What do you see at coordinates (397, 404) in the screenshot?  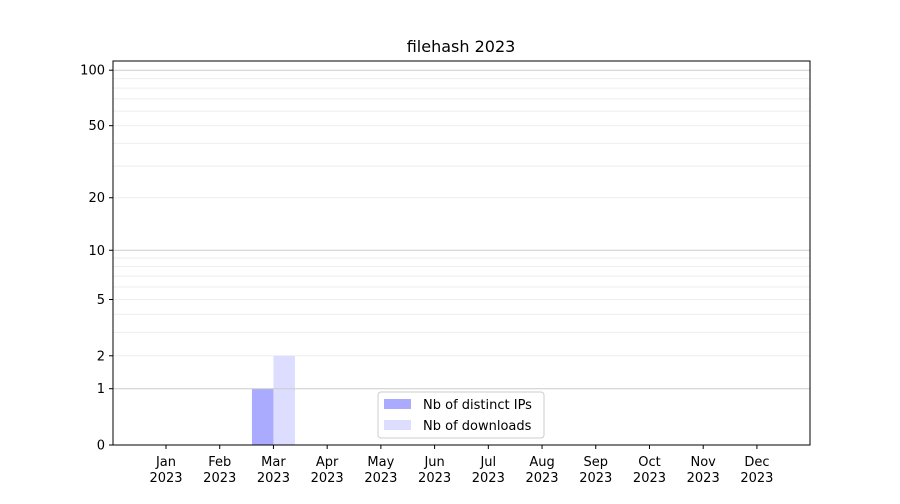 I see `legend-swatch-distinct-ips` at bounding box center [397, 404].